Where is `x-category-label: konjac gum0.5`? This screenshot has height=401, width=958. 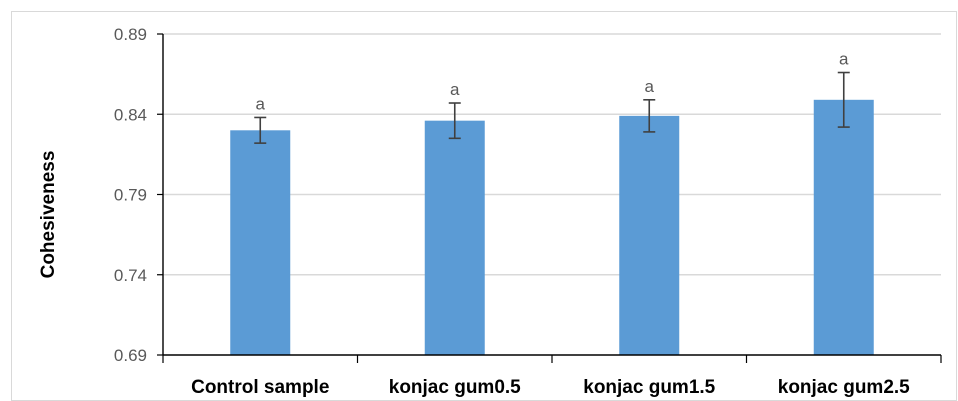 x-category-label: konjac gum0.5 is located at coordinates (455, 387).